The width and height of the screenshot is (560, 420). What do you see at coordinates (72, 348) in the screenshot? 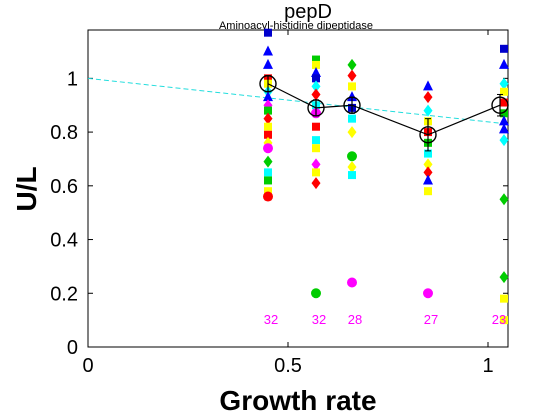
I see `y-tick-label: 0` at bounding box center [72, 348].